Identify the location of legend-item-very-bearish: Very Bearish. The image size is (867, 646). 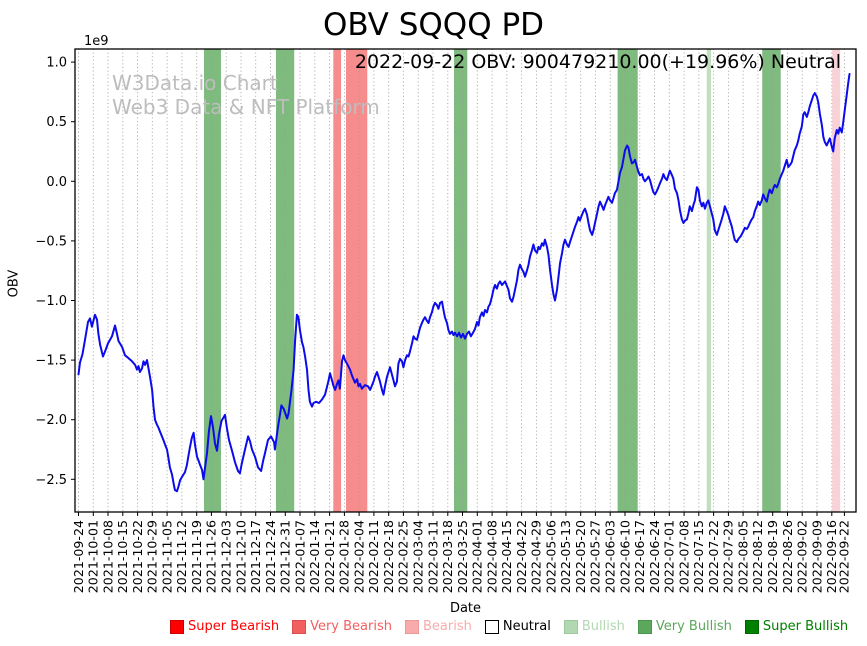
(342, 626).